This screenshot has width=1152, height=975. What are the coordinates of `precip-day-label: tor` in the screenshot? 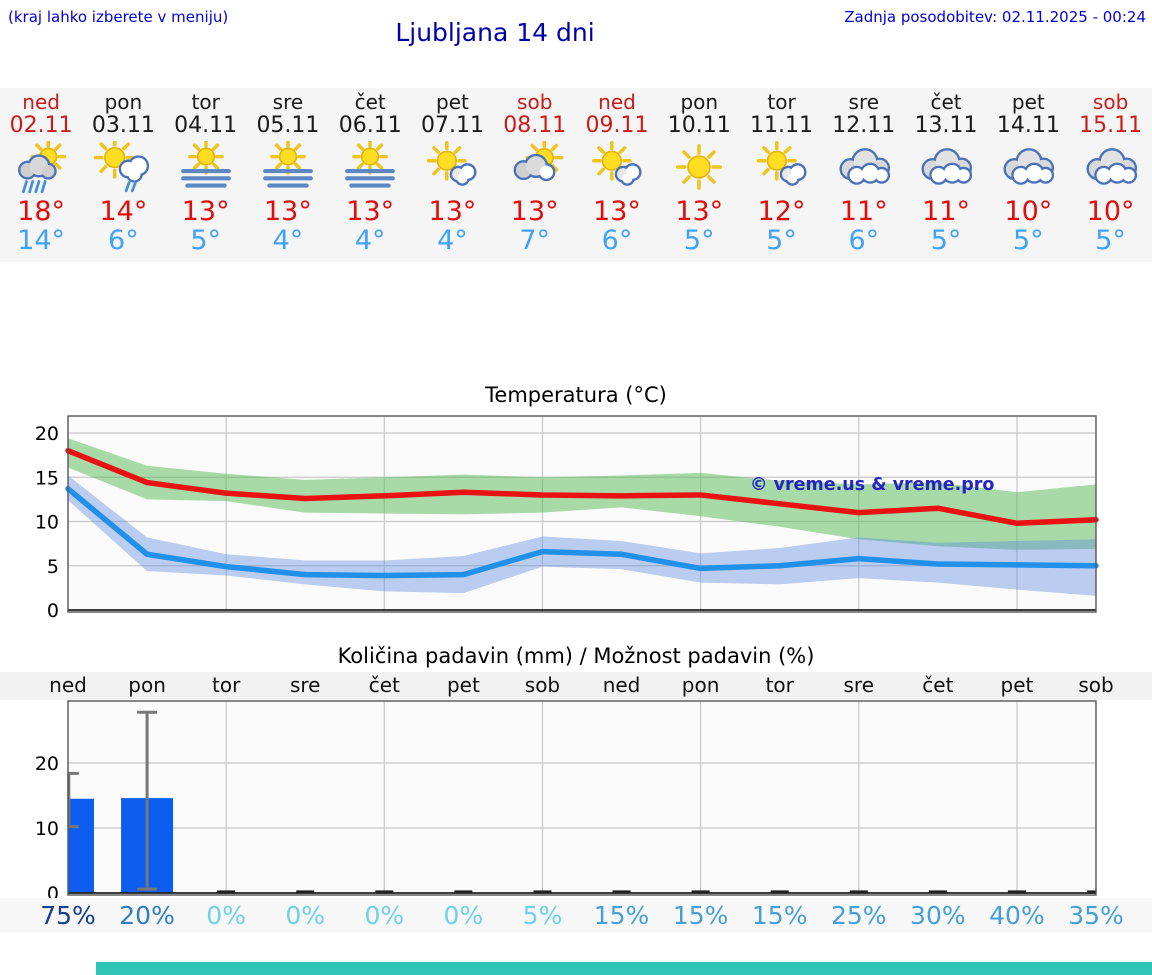 It's located at (779, 685).